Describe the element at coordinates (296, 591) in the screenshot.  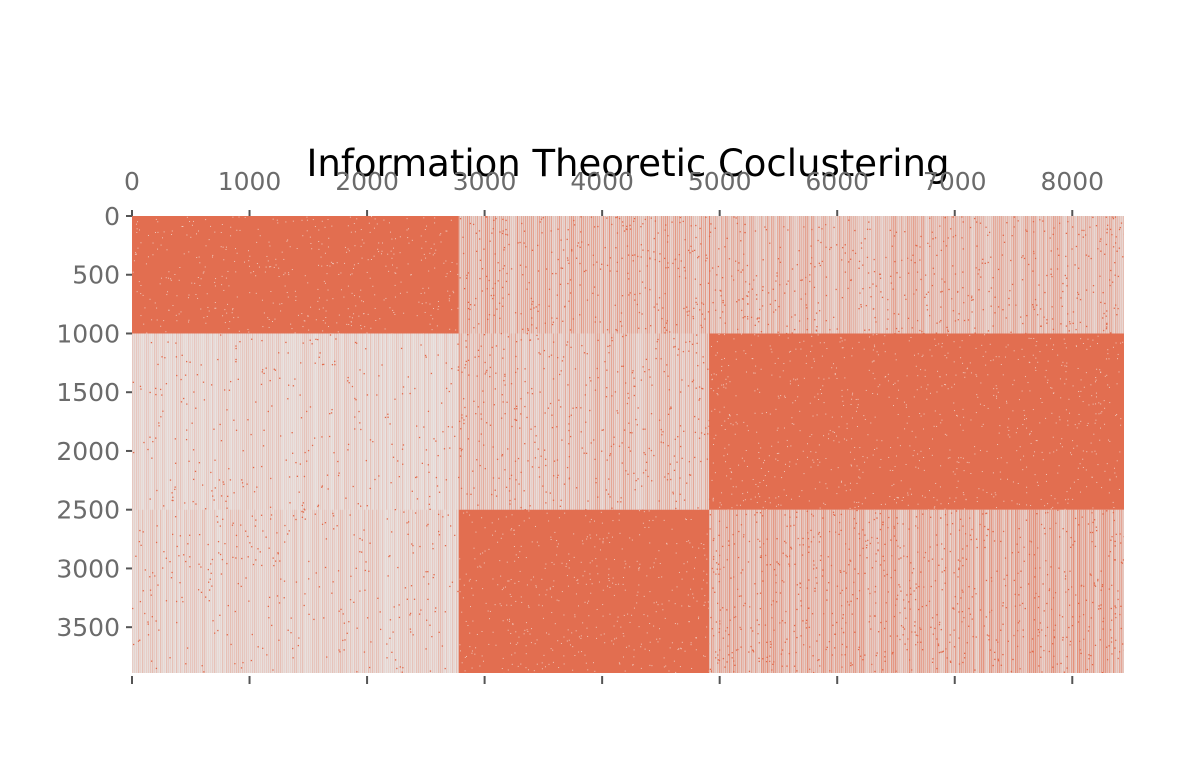
I see `cocluster-block-r3-c1` at that location.